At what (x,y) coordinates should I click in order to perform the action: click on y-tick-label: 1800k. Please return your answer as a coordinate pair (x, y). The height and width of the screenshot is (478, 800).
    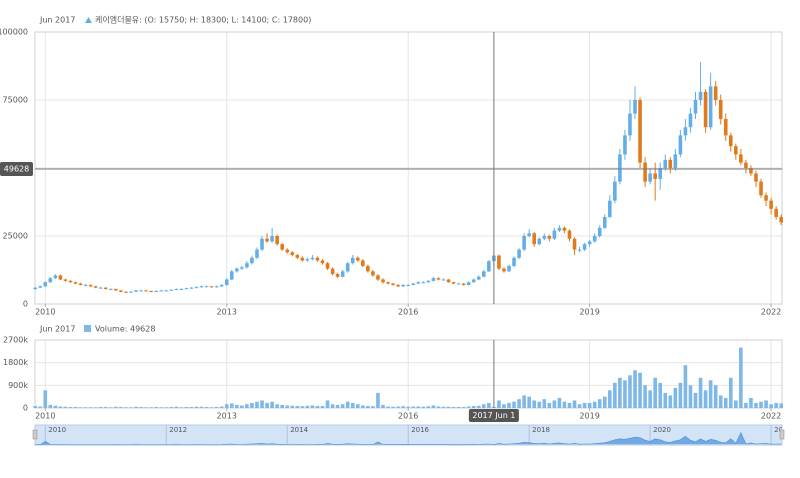
    Looking at the image, I should click on (15, 362).